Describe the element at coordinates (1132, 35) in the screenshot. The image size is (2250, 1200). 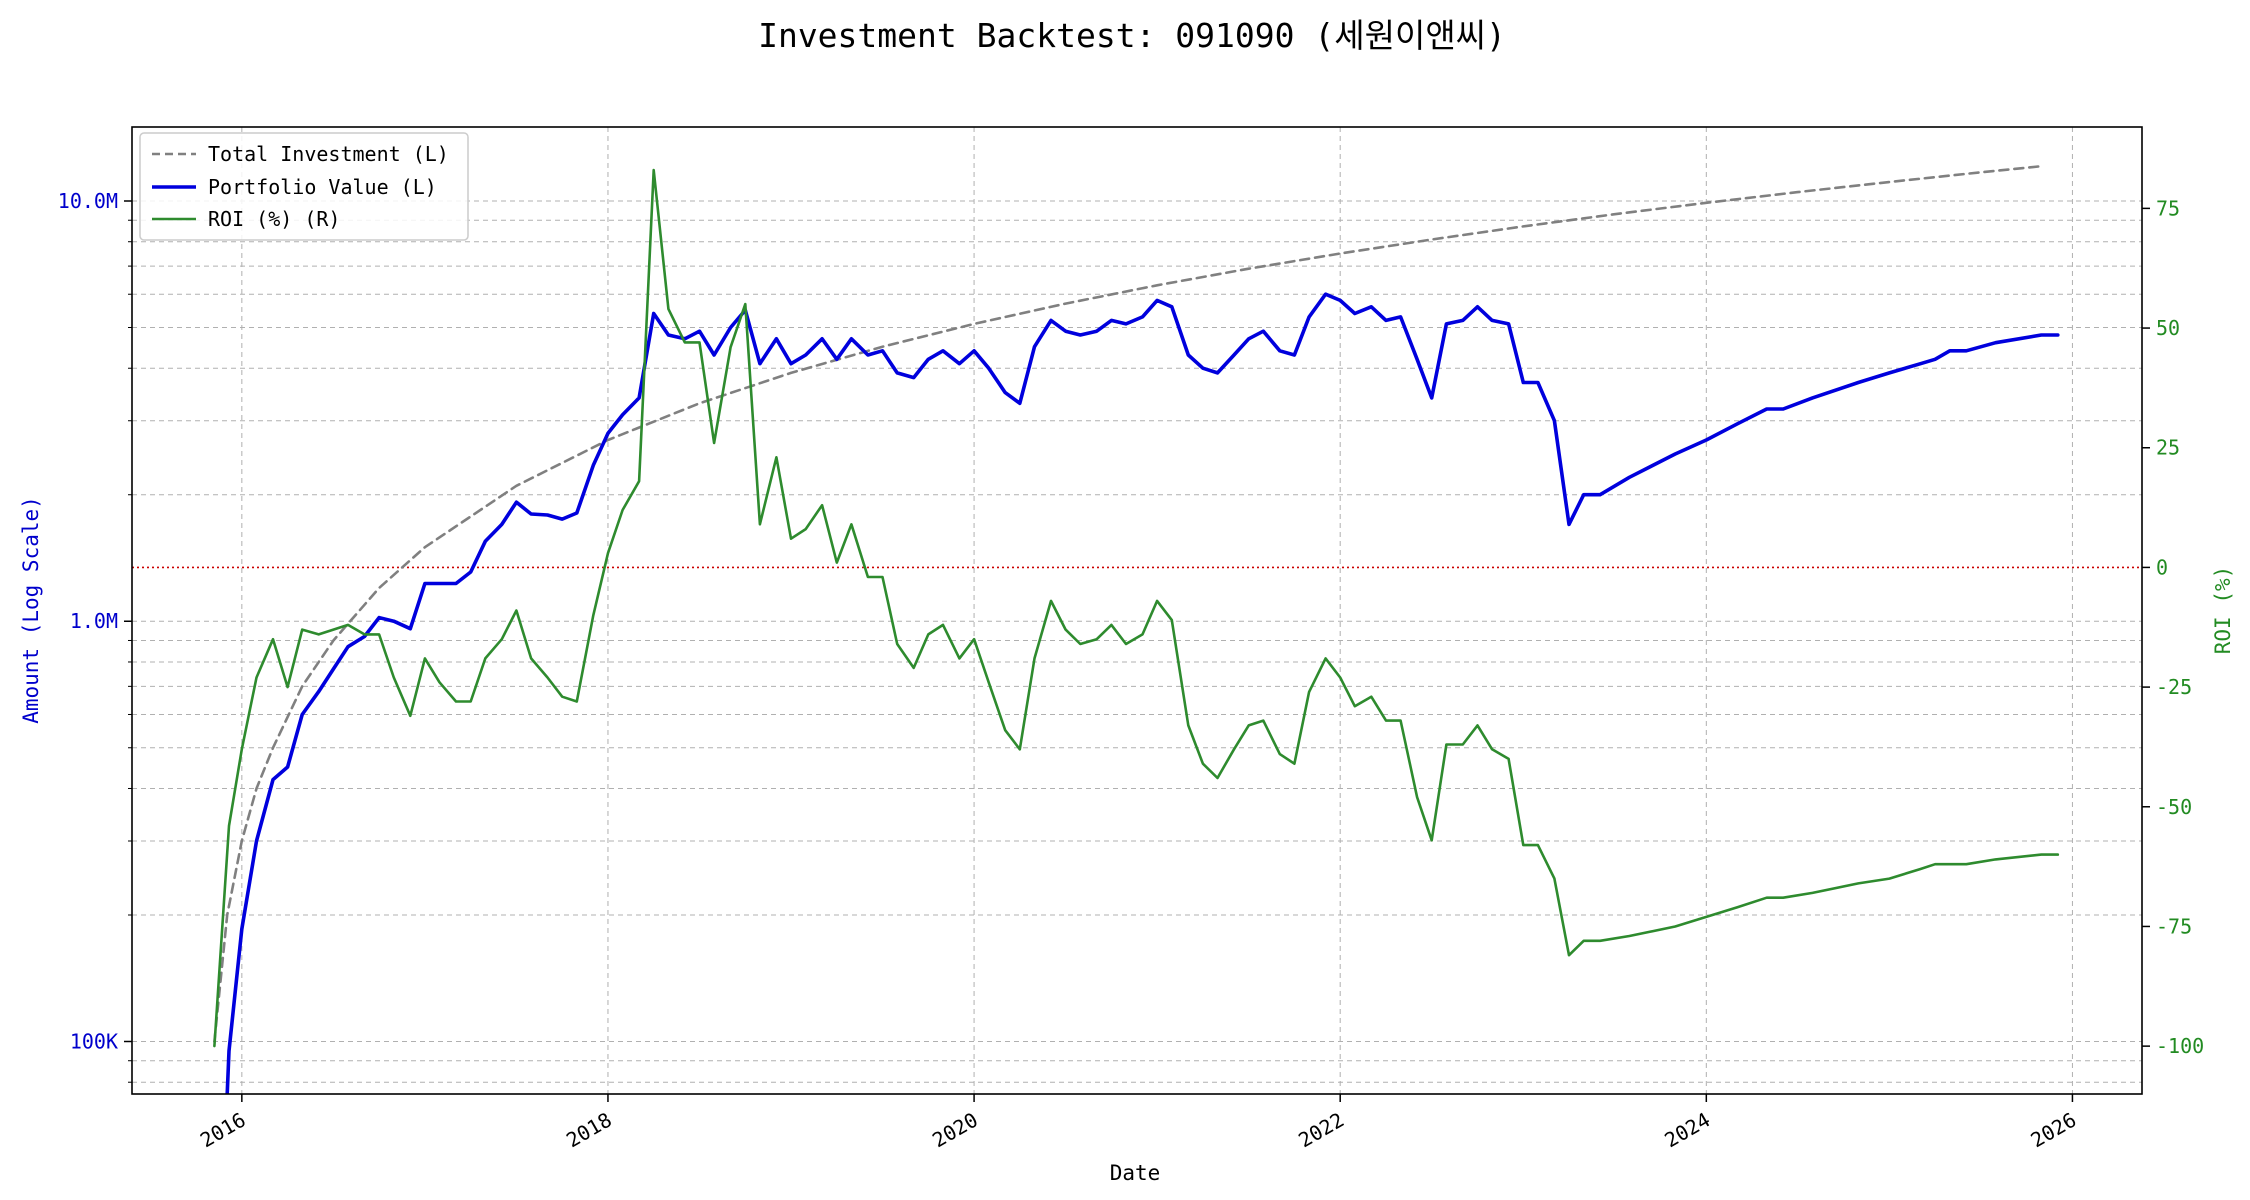
I see `chart-title: Investment Backtest: 091090 (세원이앤씨)` at that location.